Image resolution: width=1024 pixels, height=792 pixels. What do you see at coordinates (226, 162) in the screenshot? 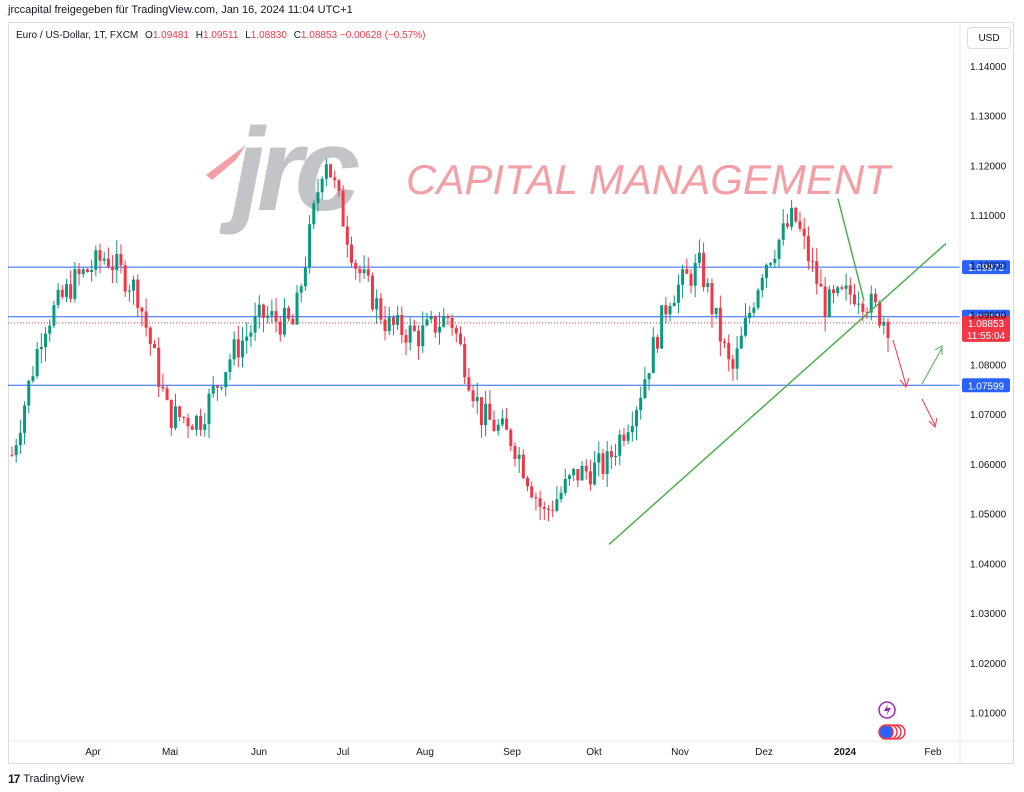
I see `watermark-arrow-icon` at bounding box center [226, 162].